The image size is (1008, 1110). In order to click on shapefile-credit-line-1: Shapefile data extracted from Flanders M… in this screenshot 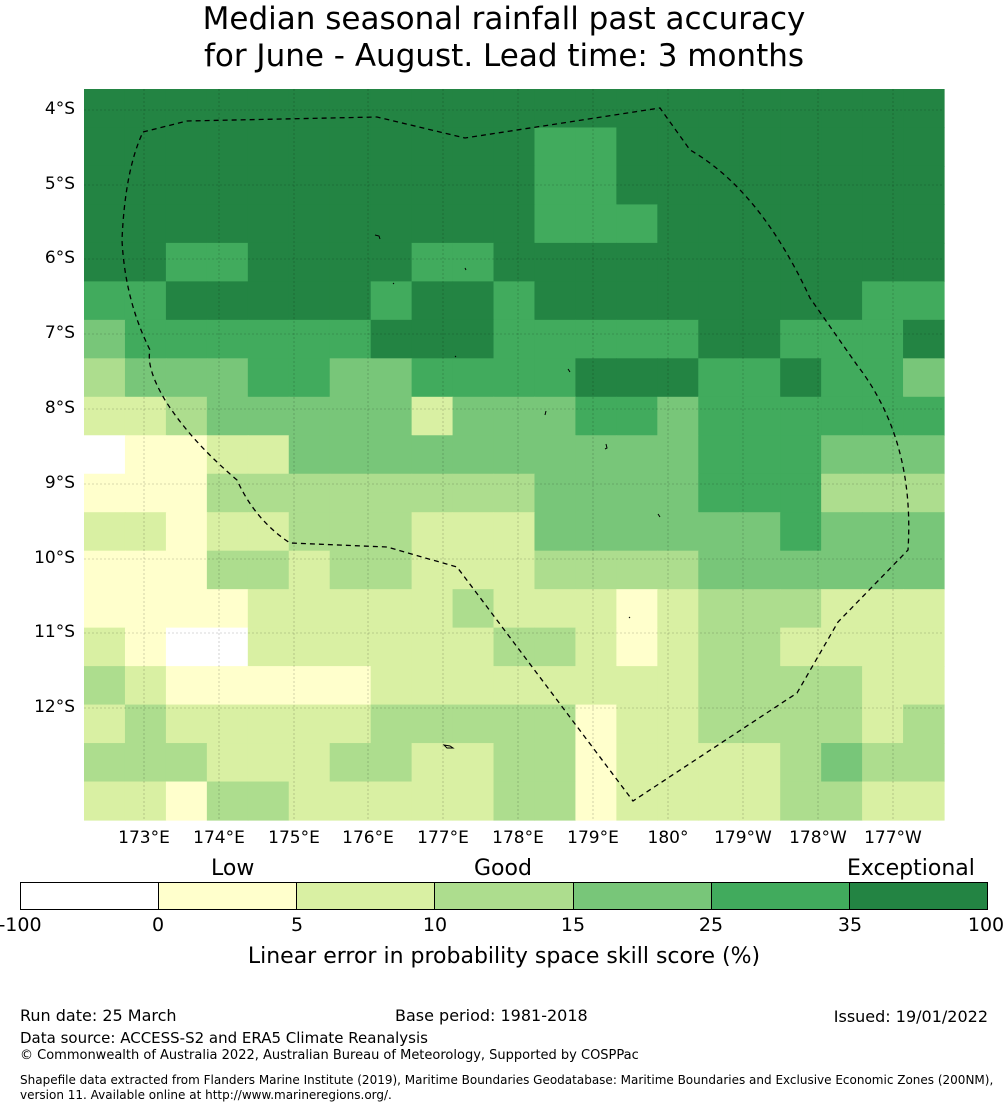, I will do `click(507, 1080)`.